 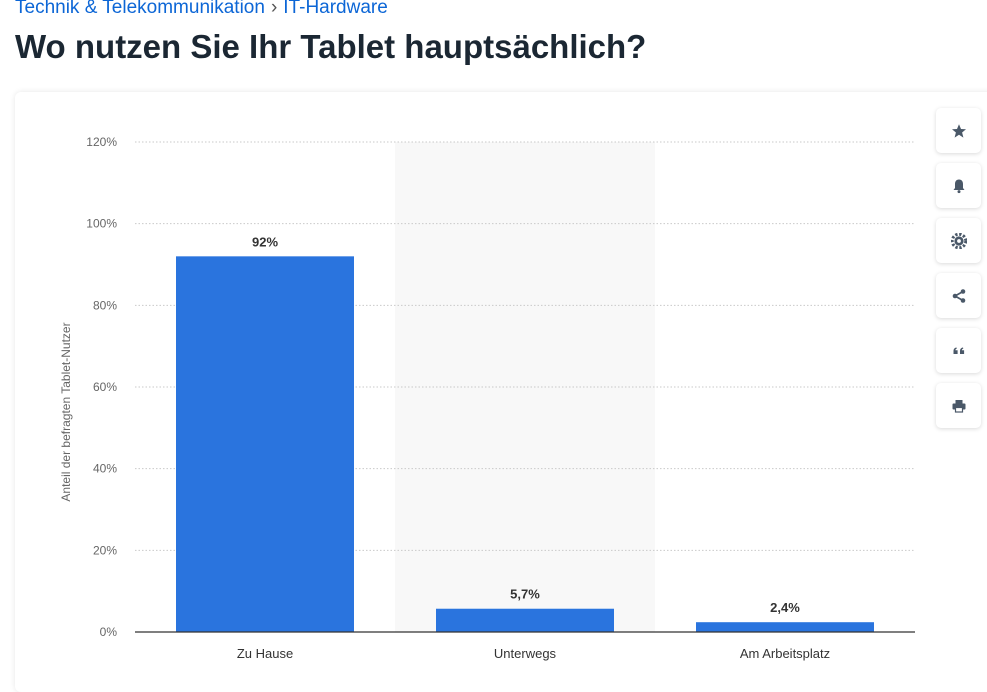 What do you see at coordinates (101, 224) in the screenshot?
I see `y-tick-label: 100%` at bounding box center [101, 224].